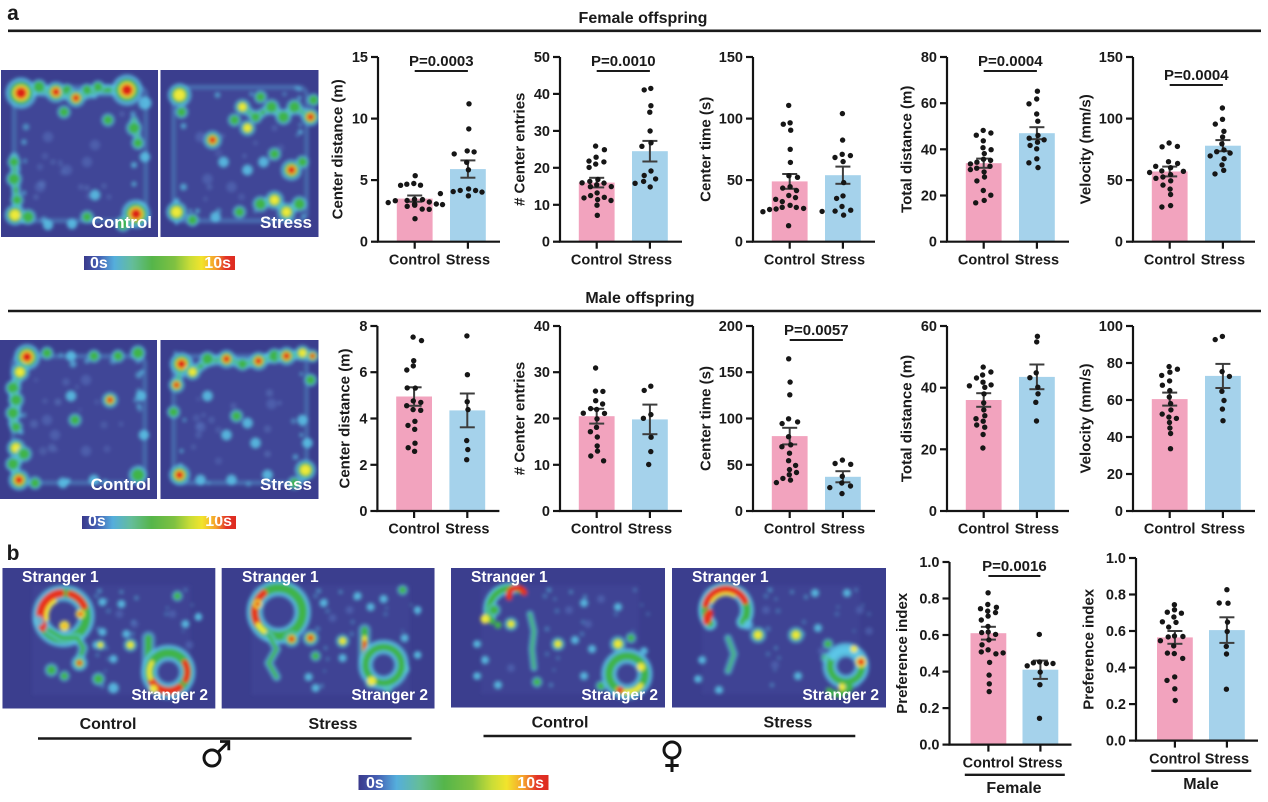  I want to click on svg-text: 0.2, so click(929, 709).